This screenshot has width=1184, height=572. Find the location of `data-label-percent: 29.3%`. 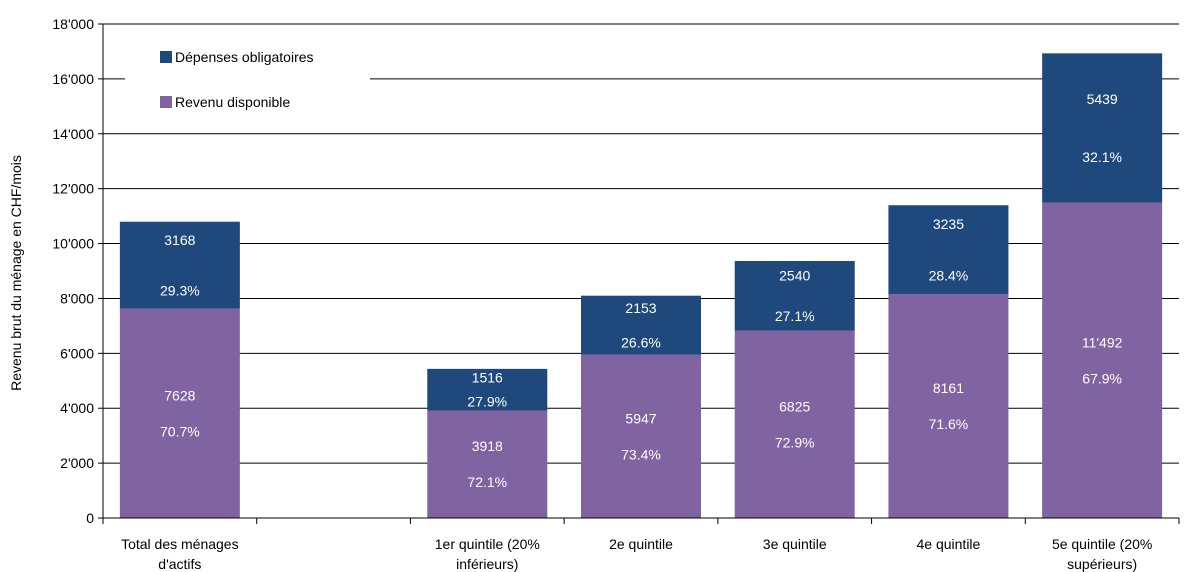

data-label-percent: 29.3% is located at coordinates (180, 290).